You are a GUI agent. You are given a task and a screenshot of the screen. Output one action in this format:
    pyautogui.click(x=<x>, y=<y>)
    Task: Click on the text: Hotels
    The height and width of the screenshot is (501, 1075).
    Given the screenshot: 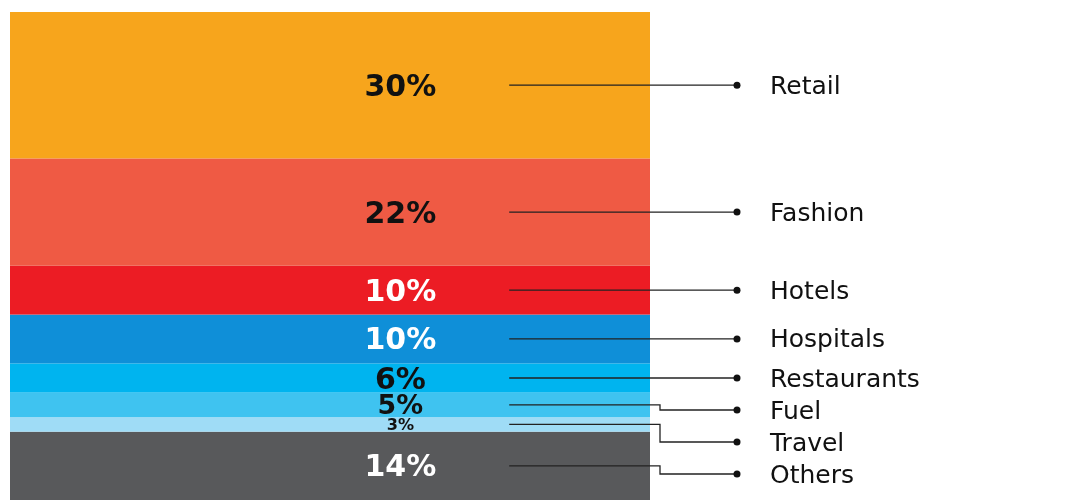 What is the action you would take?
    pyautogui.click(x=810, y=290)
    